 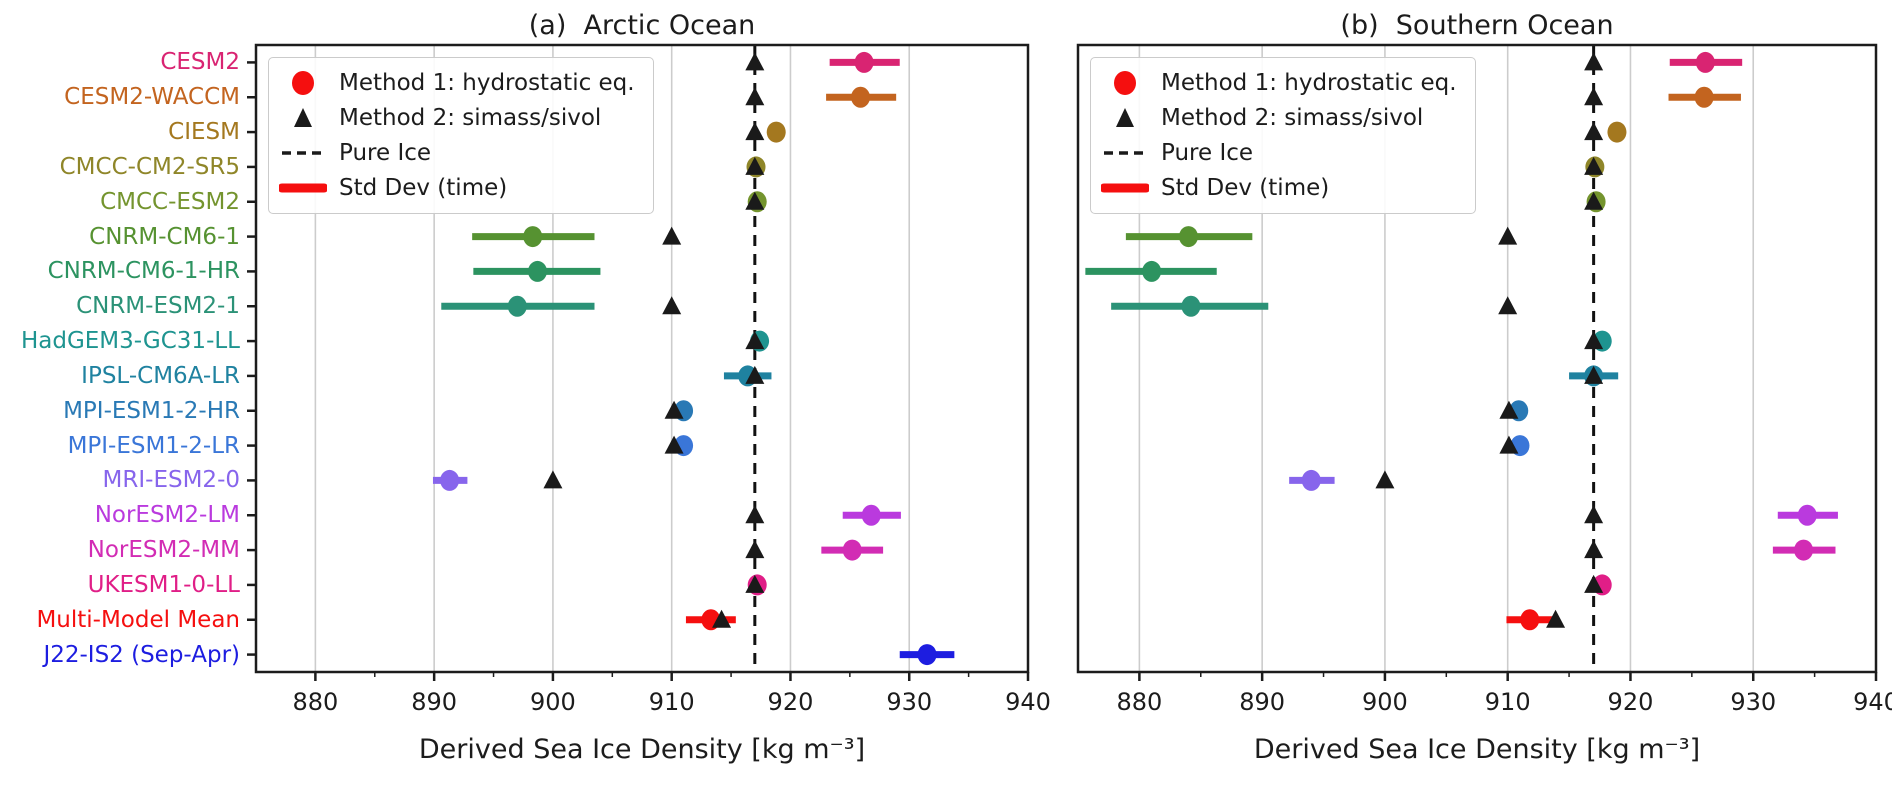 I want to click on arctic-row-HadGEM3-GC31-LL, so click(x=757, y=341).